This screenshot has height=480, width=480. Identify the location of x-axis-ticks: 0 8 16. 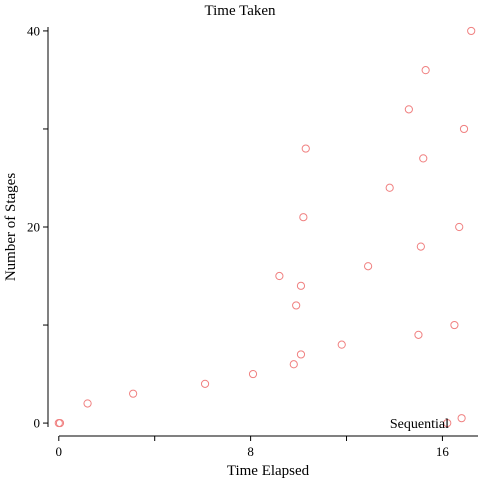
(253, 447).